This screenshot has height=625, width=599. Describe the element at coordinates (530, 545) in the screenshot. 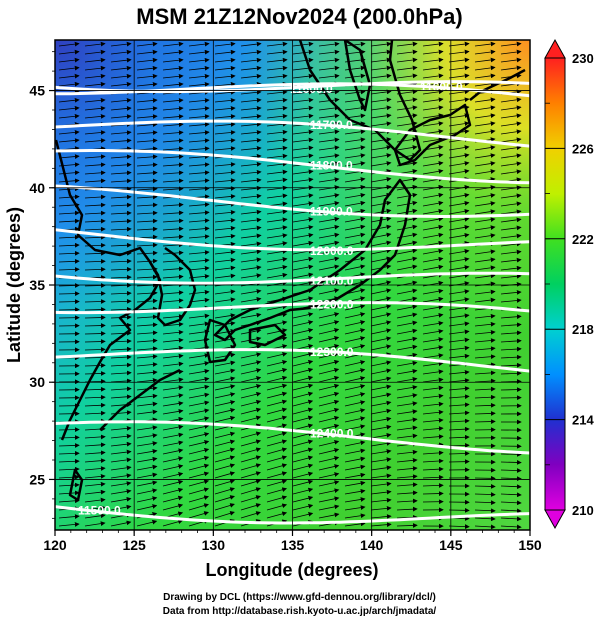

I see `x-tick-label: 150` at that location.